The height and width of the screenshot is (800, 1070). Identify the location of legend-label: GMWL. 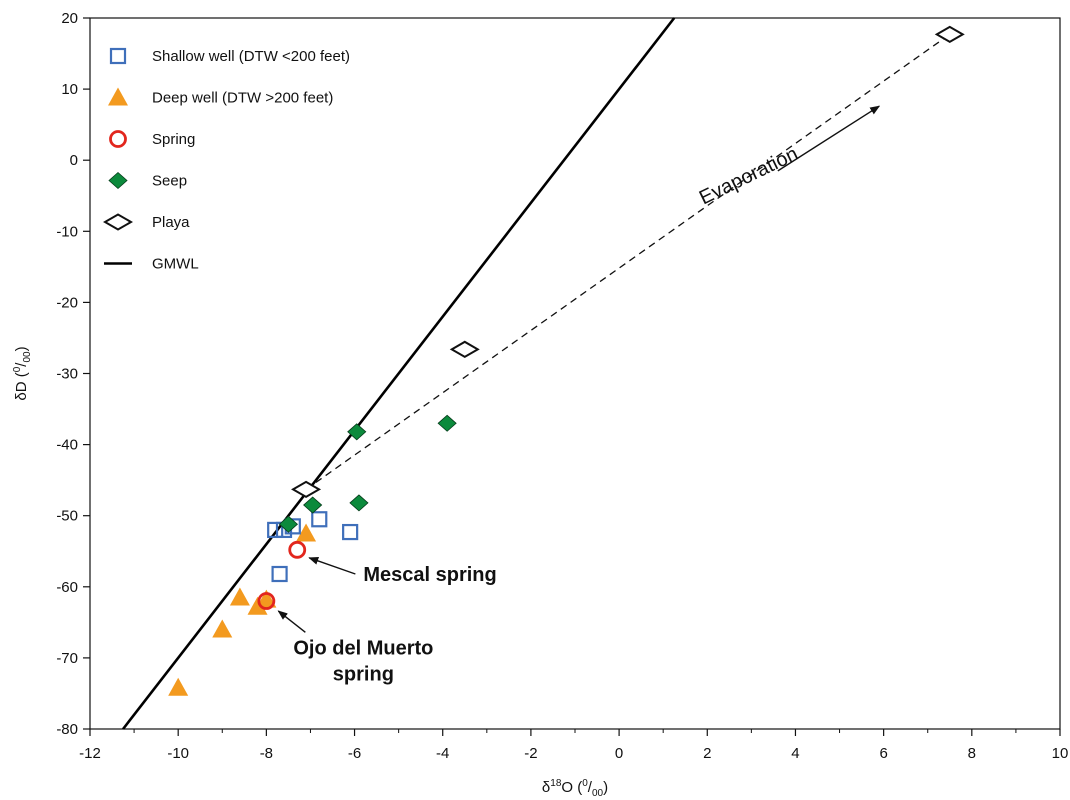
(175, 264).